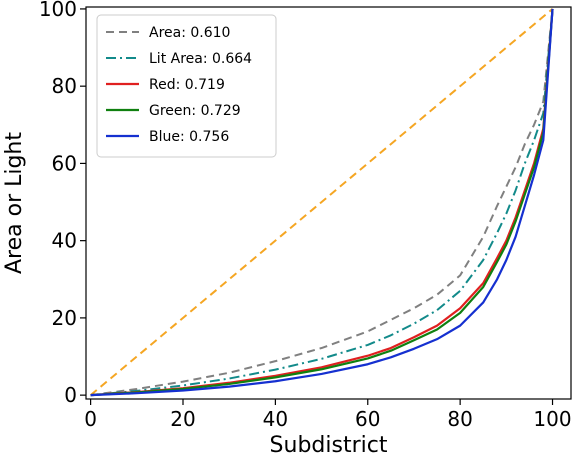  I want to click on legend-label: Area: 0.610, so click(189, 33).